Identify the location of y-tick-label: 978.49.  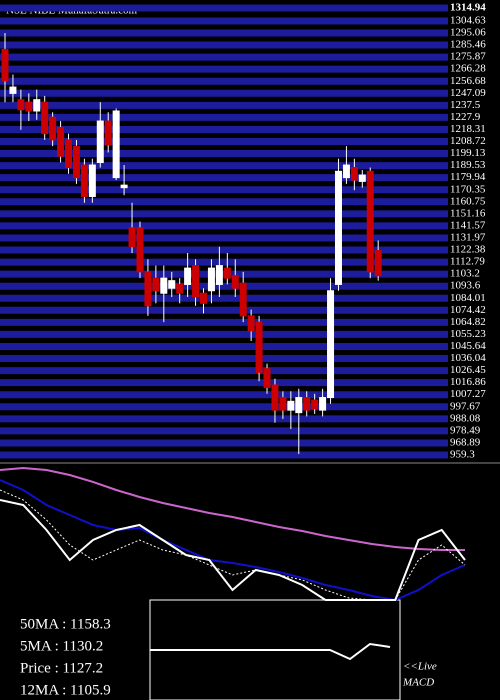
(465, 430).